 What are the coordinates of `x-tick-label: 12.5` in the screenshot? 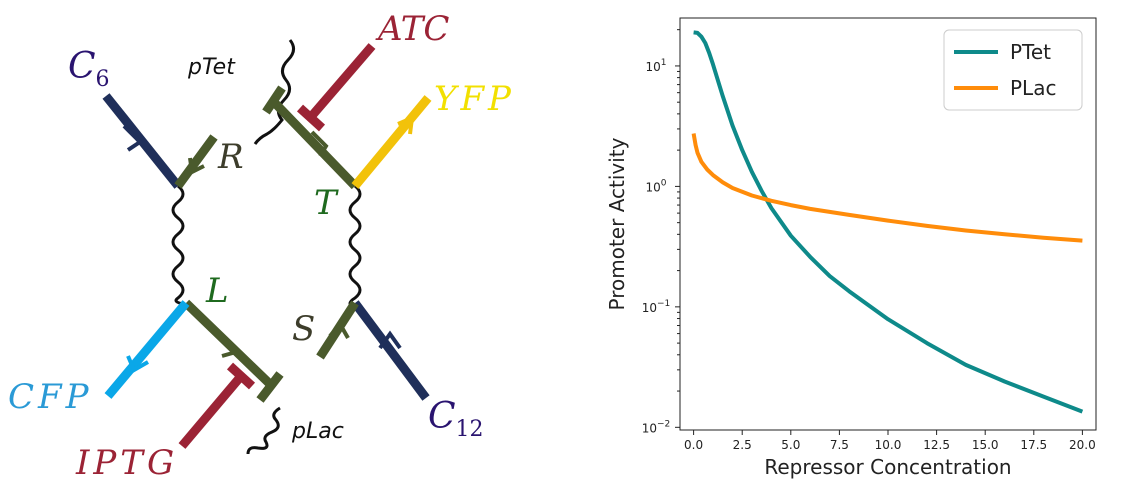 It's located at (936, 445).